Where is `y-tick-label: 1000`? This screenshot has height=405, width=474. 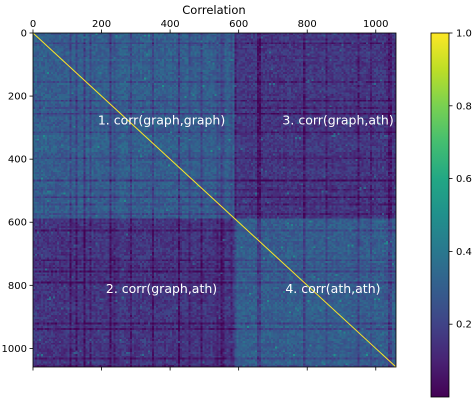 y-tick-label: 1000 is located at coordinates (14, 349).